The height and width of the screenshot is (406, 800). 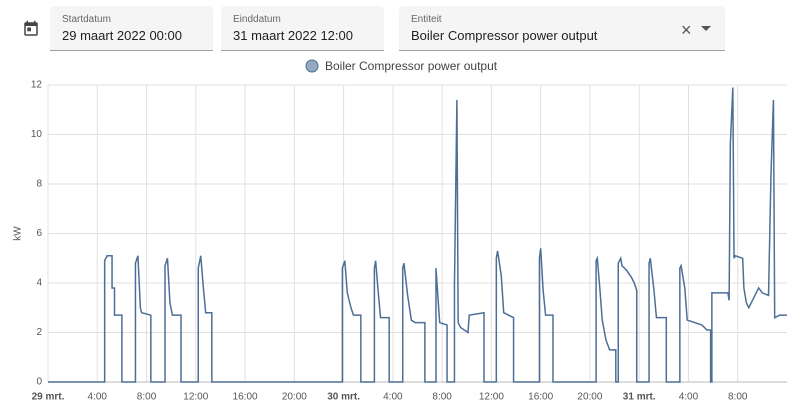 I want to click on legend-label: Boiler Compressor power output, so click(x=411, y=66).